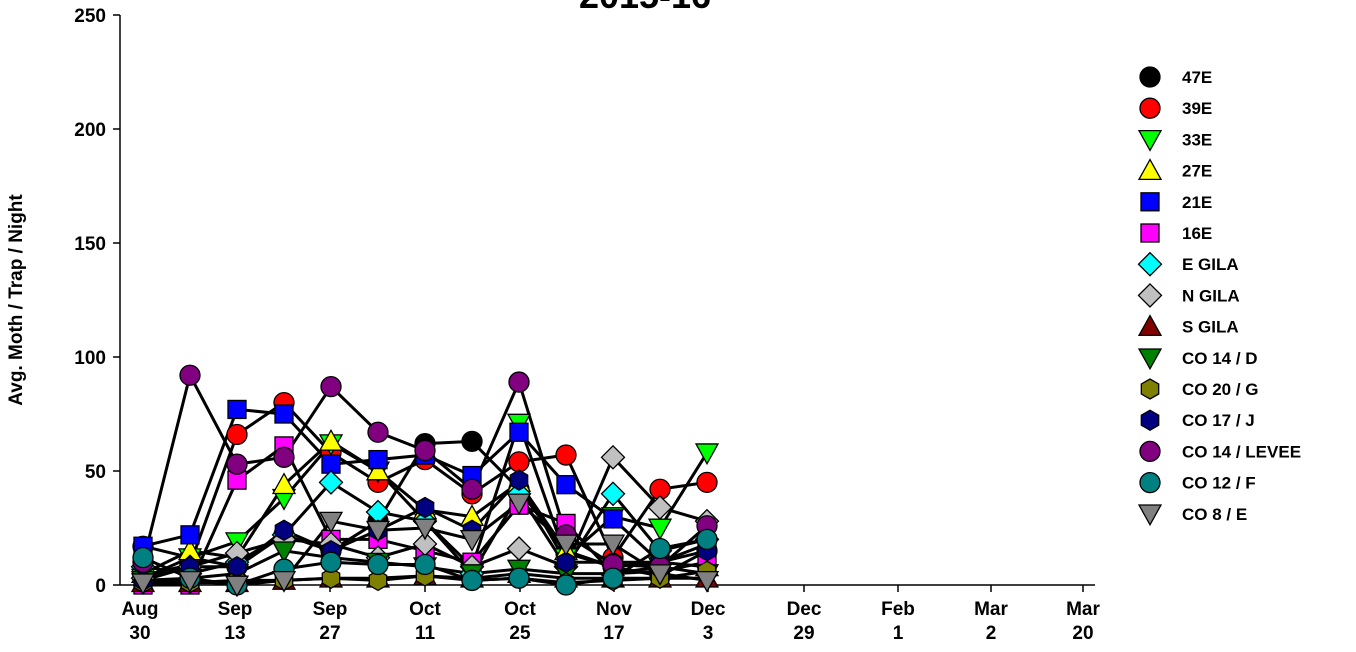  Describe the element at coordinates (100, 586) in the screenshot. I see `y-tick-label: 0` at that location.